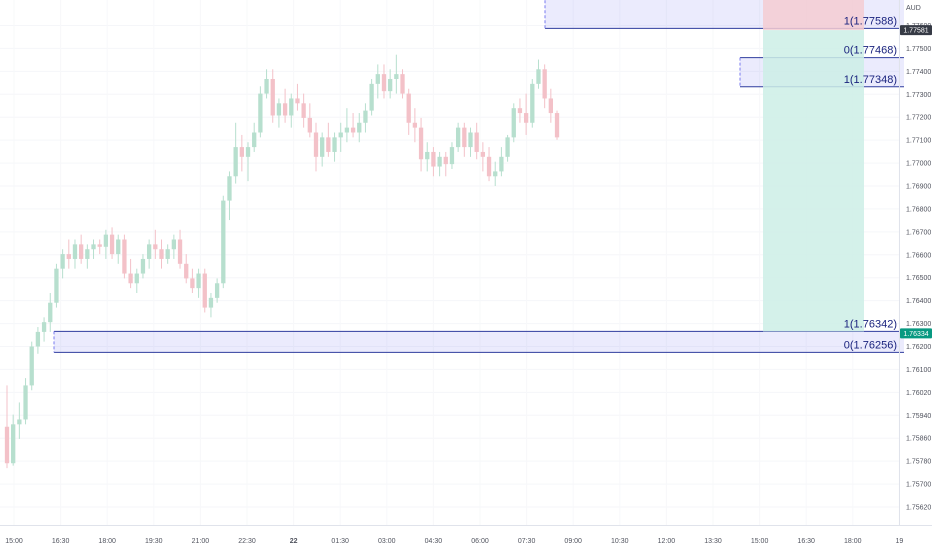  Describe the element at coordinates (201, 541) in the screenshot. I see `time-tick-label: 21:00` at that location.